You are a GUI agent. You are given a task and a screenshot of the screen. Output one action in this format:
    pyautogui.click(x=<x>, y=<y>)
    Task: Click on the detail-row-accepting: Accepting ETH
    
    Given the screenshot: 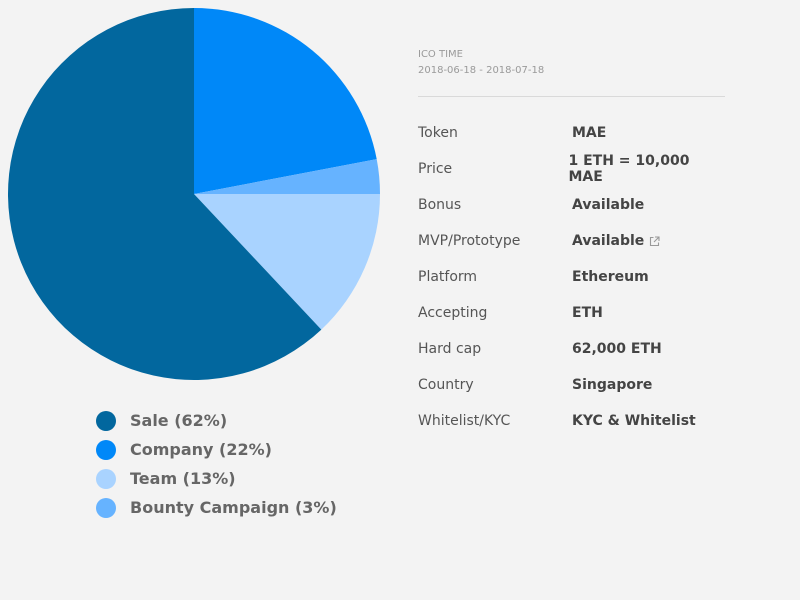 What is the action you would take?
    pyautogui.click(x=571, y=313)
    